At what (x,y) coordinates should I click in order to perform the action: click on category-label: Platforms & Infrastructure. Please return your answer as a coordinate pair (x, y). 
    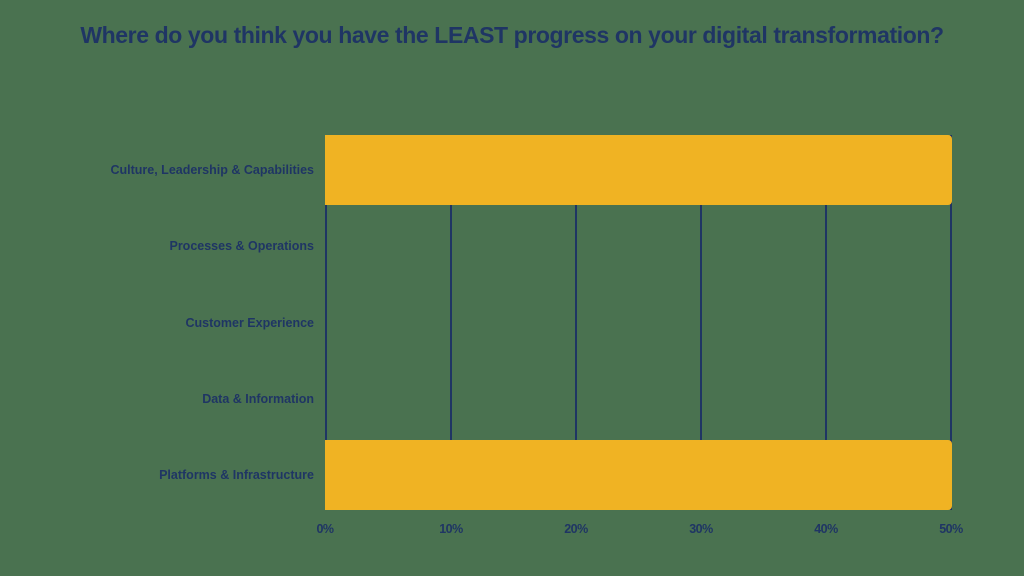
    Looking at the image, I should click on (236, 475).